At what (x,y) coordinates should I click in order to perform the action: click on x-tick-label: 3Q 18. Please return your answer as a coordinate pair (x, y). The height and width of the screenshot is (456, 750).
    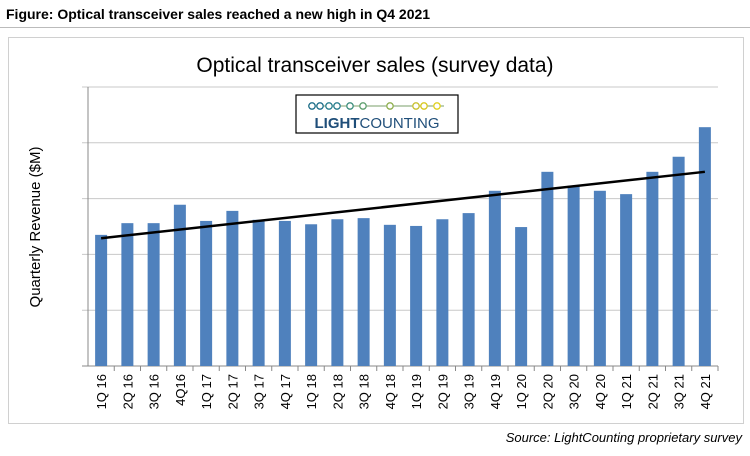
    Looking at the image, I should click on (364, 391).